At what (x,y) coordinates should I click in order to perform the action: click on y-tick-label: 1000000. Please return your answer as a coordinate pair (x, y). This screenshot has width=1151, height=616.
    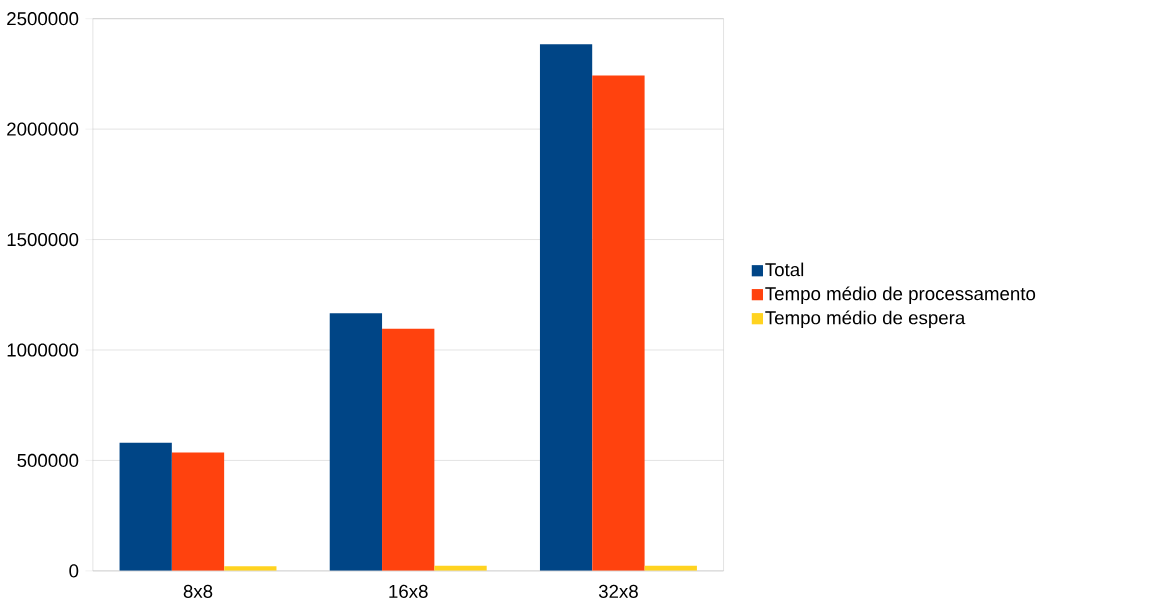
    Looking at the image, I should click on (43, 350).